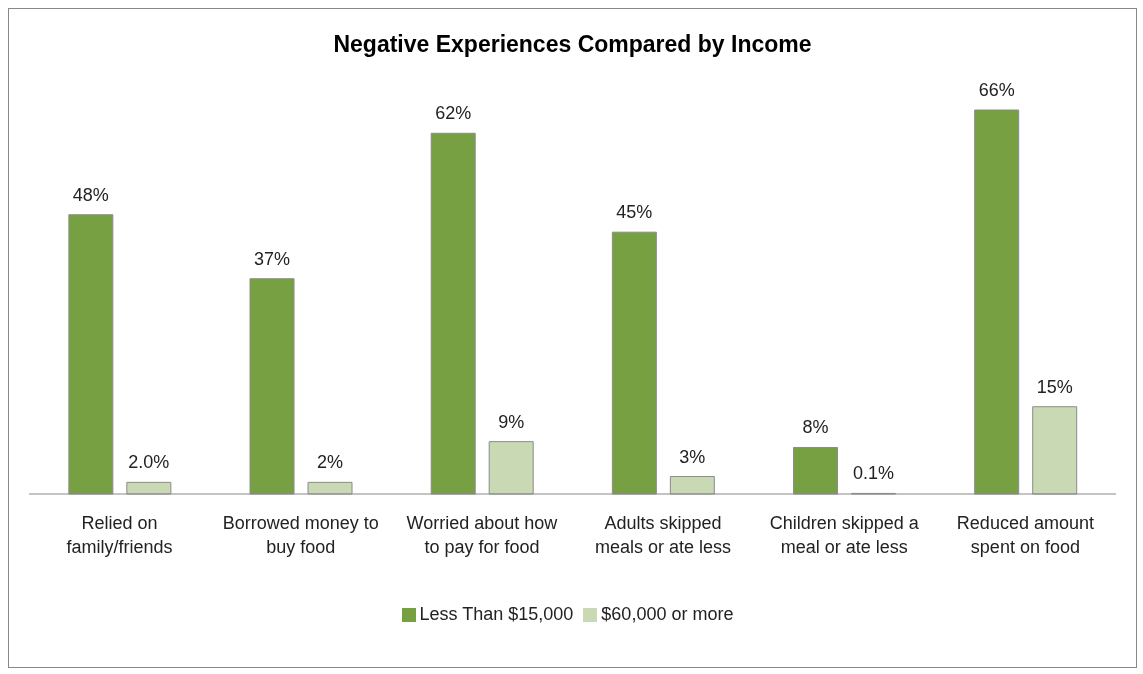 The width and height of the screenshot is (1143, 674). Describe the element at coordinates (572, 45) in the screenshot. I see `chart-title: Negative Experiences Compared by Income` at that location.